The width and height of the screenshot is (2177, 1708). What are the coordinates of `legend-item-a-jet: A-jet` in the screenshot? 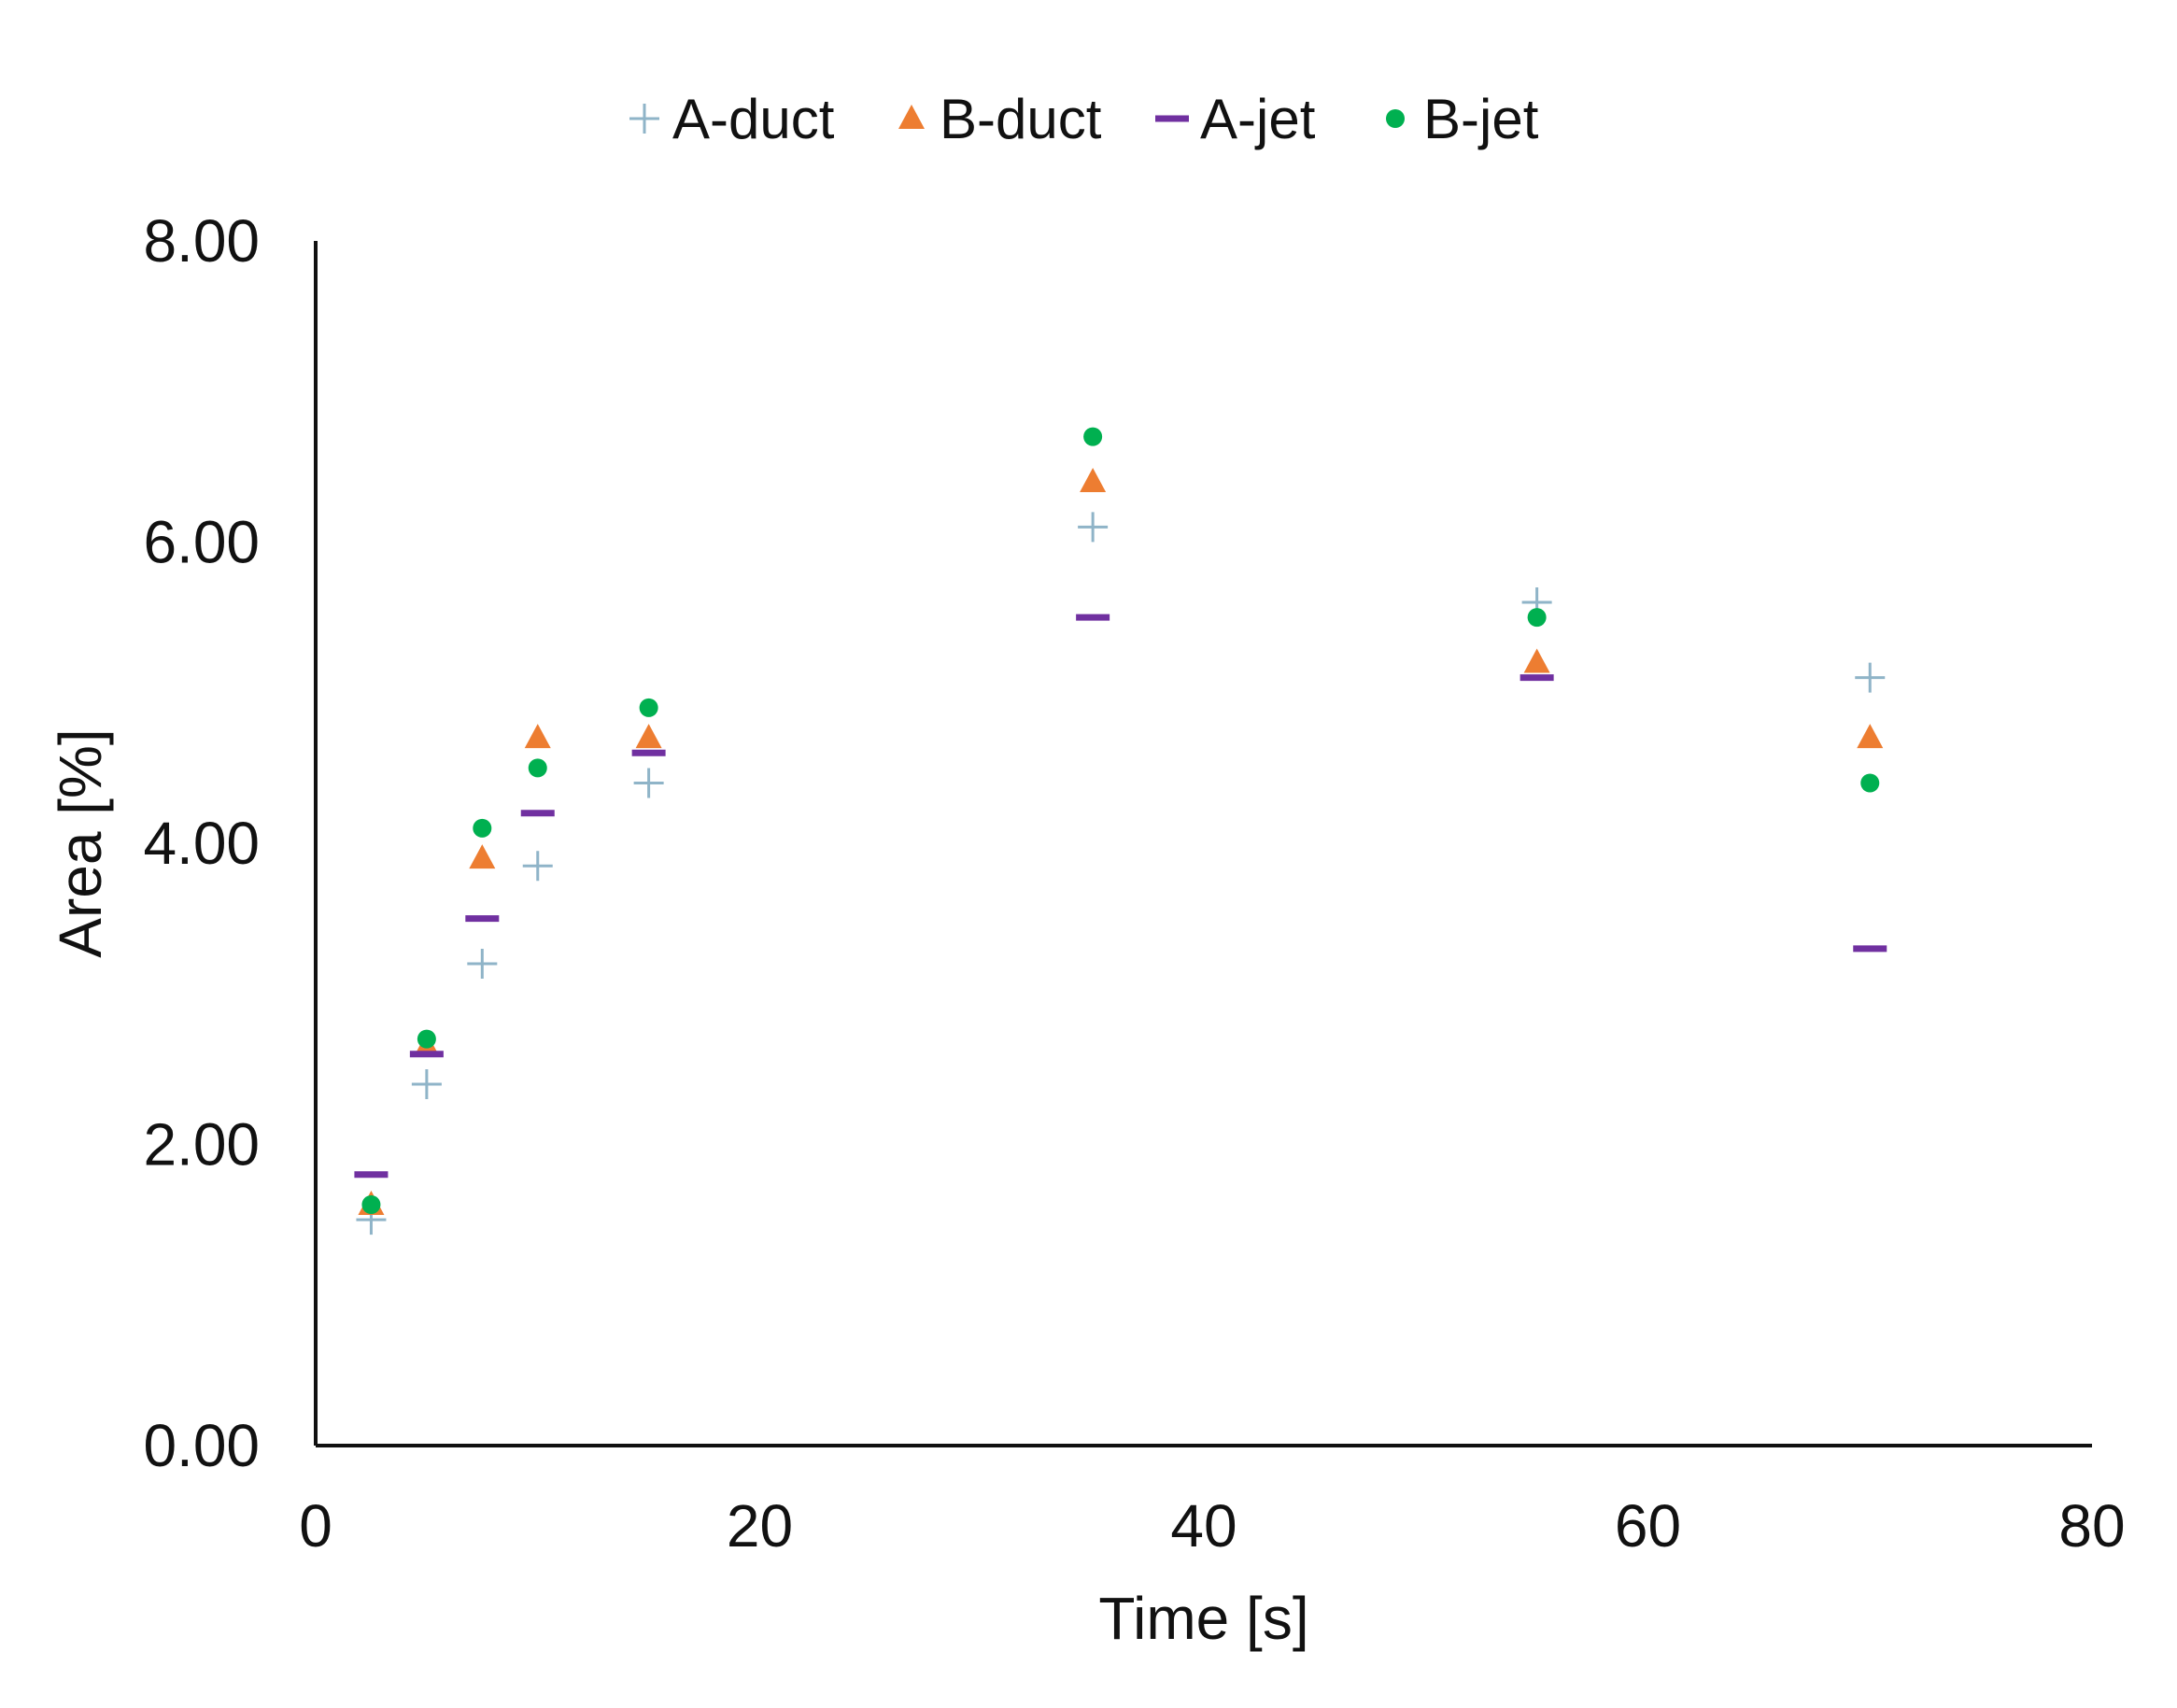 It's located at (1235, 119).